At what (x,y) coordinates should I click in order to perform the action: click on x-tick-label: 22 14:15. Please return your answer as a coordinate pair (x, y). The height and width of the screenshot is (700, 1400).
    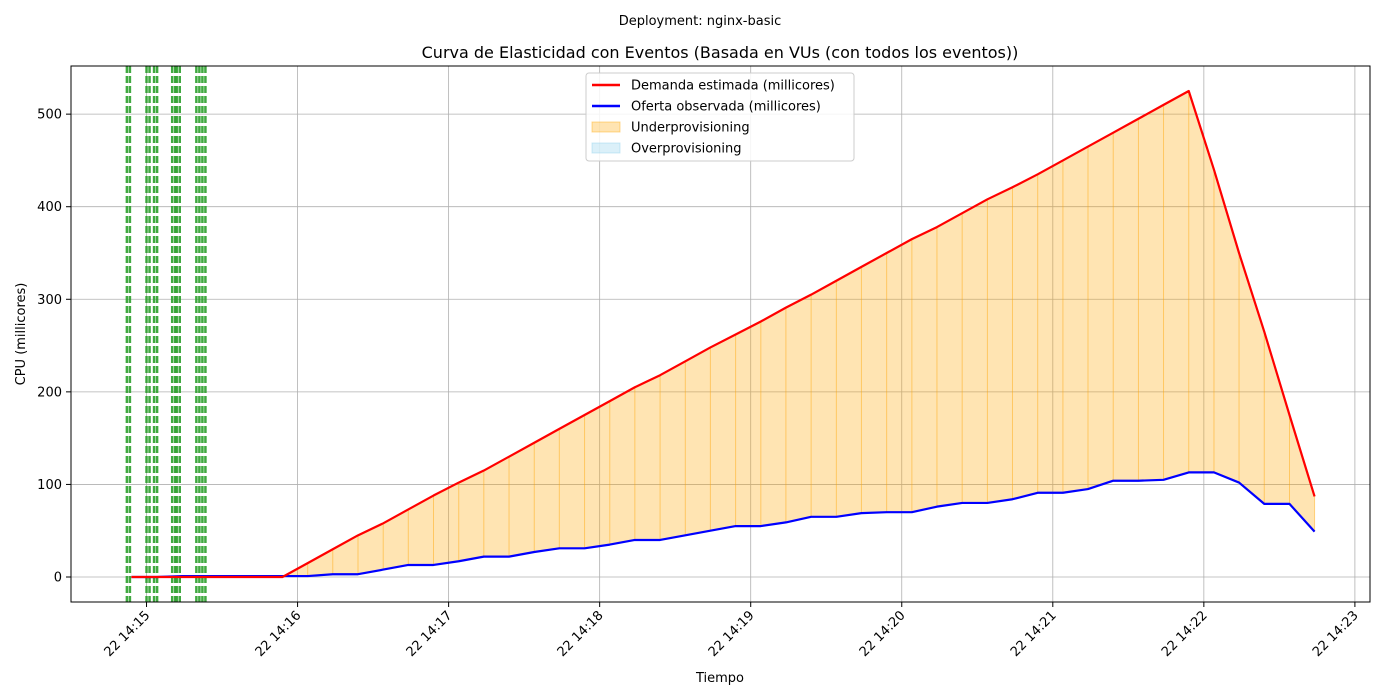
    Looking at the image, I should click on (128, 634).